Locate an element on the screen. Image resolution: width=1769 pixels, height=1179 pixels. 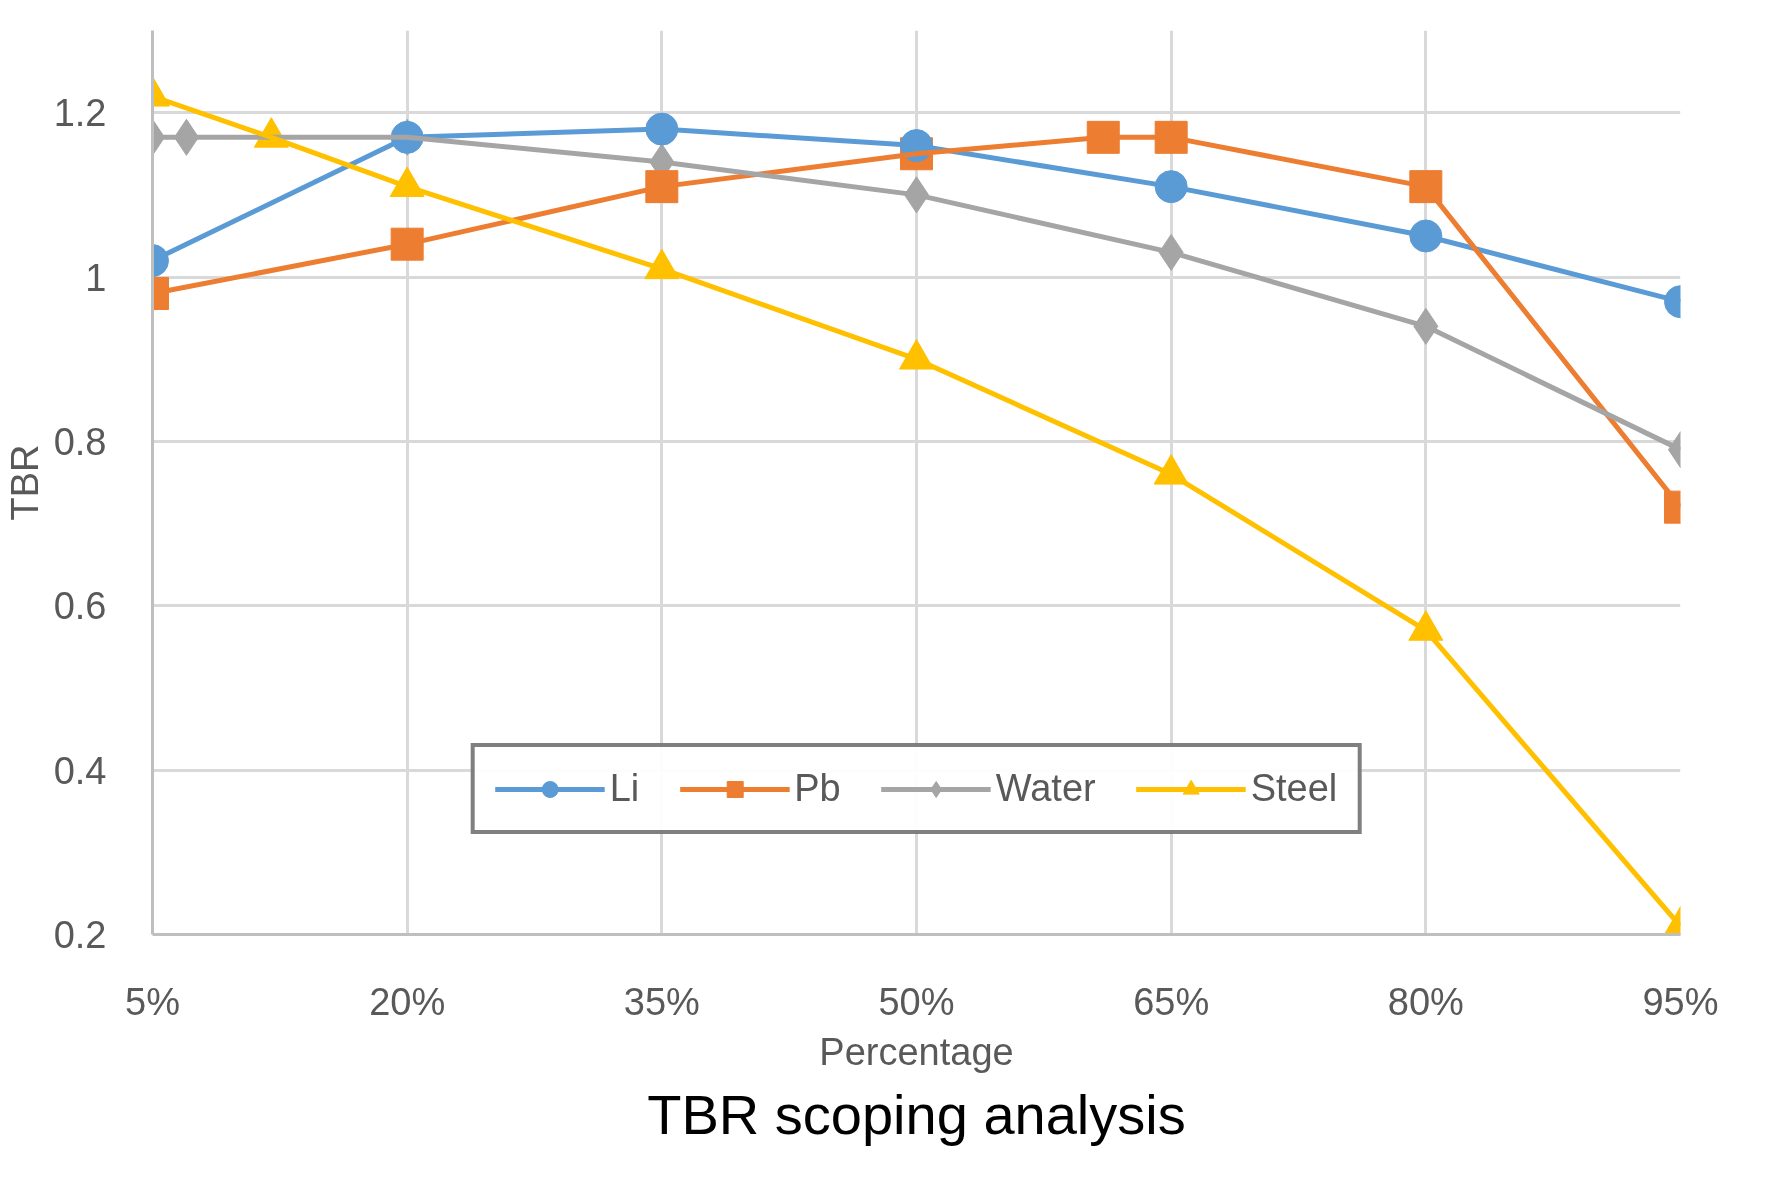
x-tick-label: 65% is located at coordinates (1171, 1001).